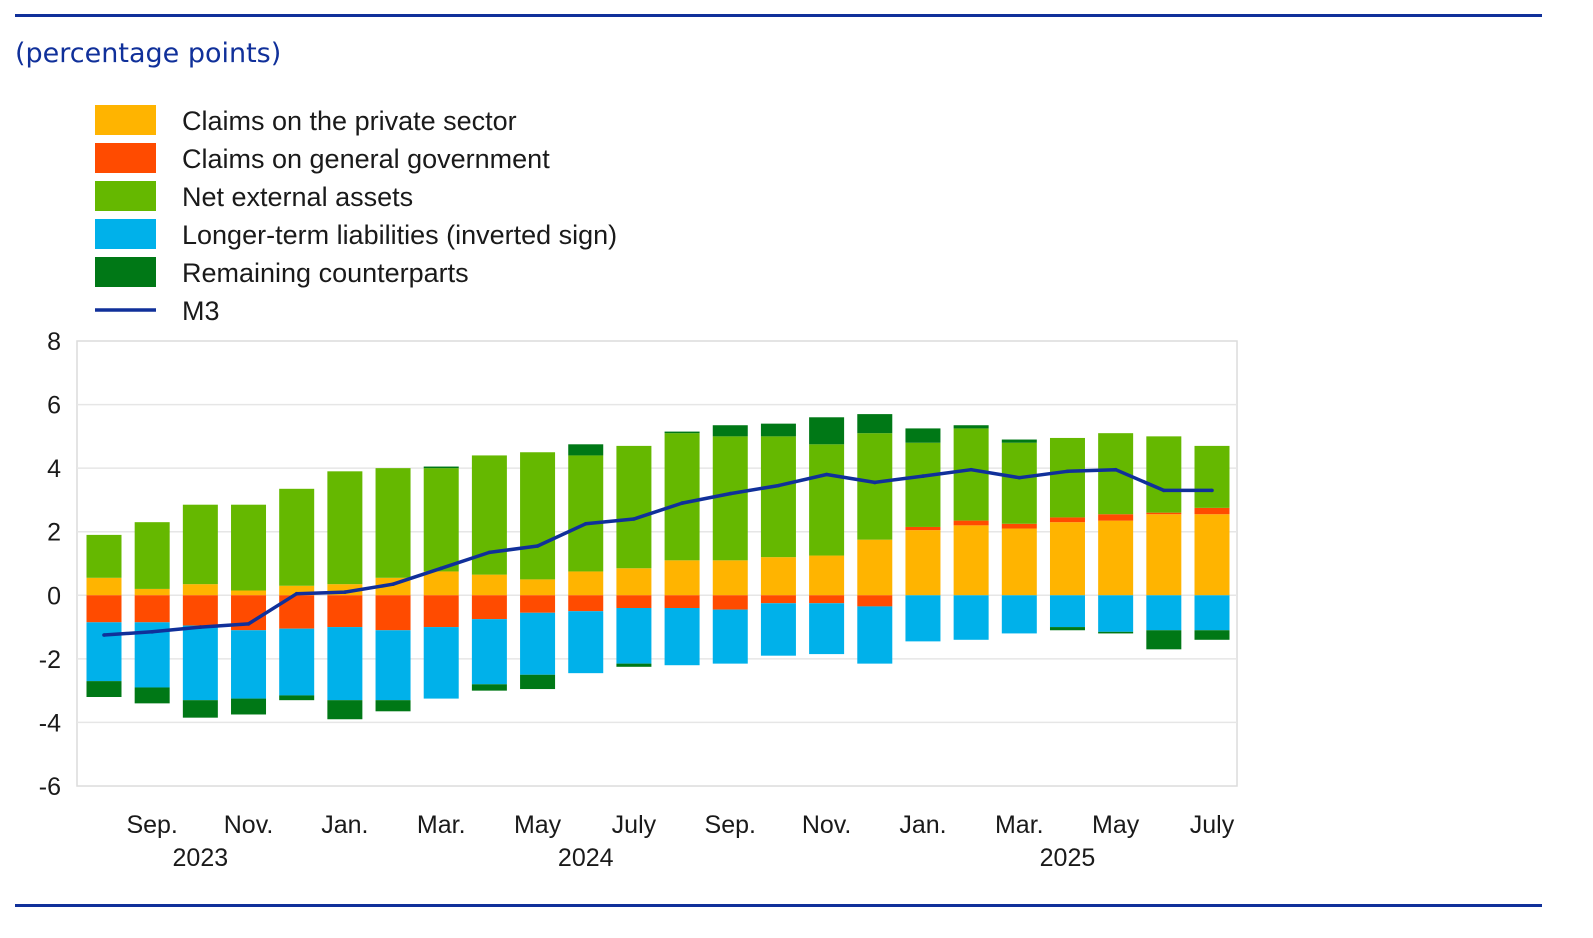 This screenshot has width=1593, height=938. I want to click on legend-item-net-external: Net external assets, so click(254, 196).